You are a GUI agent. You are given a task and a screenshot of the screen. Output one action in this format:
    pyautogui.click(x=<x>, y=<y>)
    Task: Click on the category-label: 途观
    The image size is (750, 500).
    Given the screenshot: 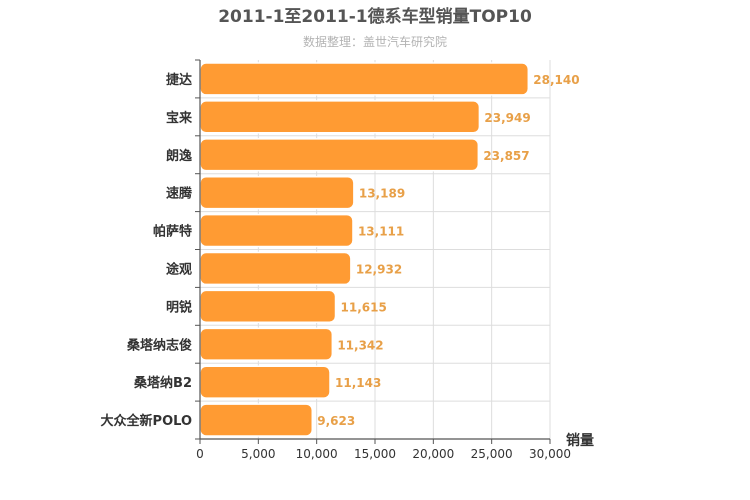 What is the action you would take?
    pyautogui.click(x=179, y=269)
    